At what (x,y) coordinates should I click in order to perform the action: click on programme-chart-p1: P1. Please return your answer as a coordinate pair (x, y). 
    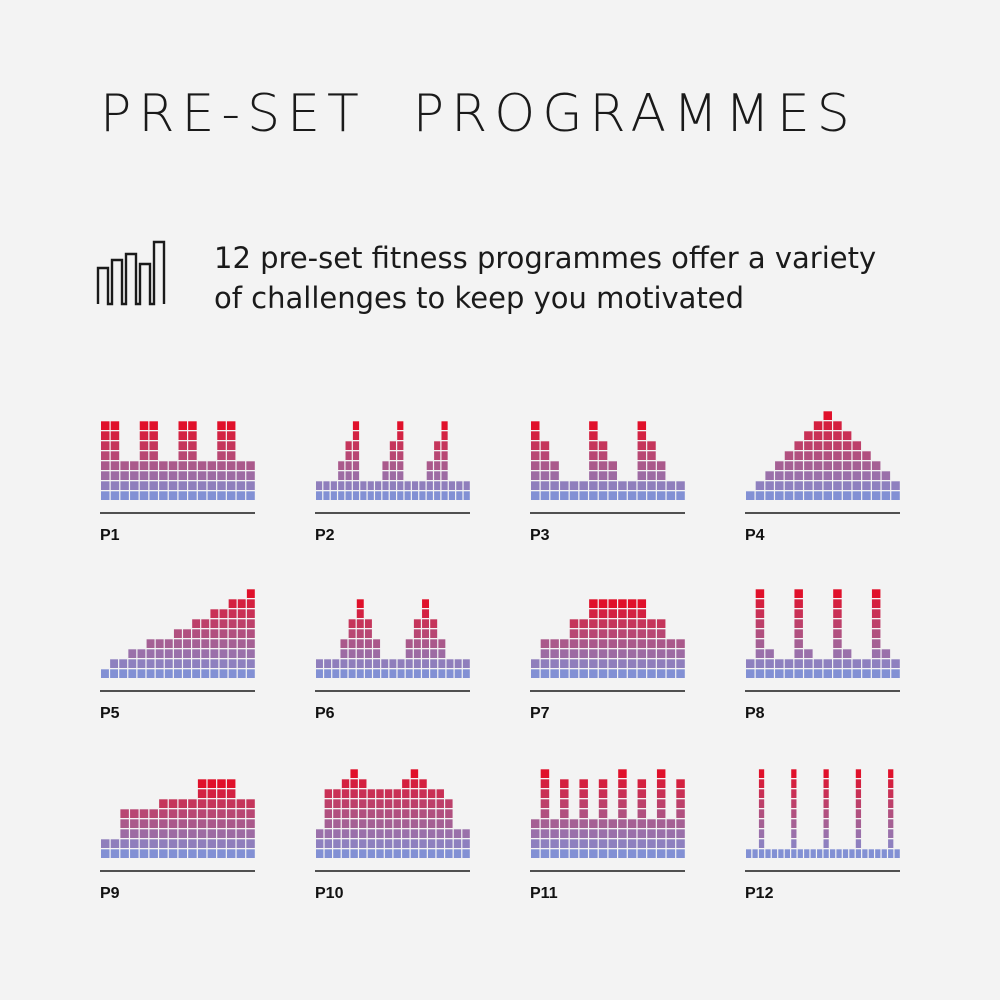
    Looking at the image, I should click on (177, 482).